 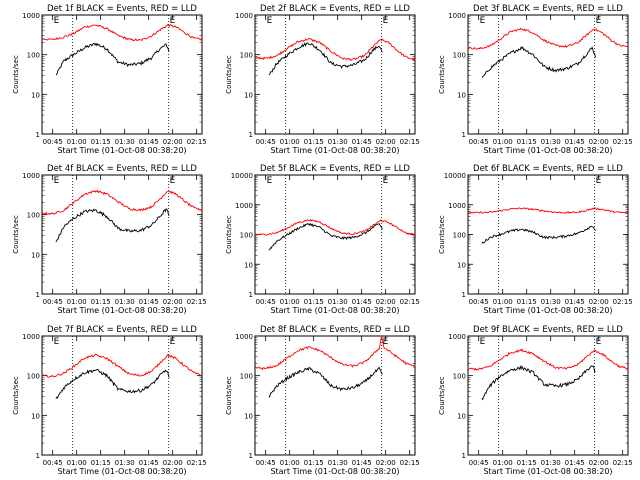 What do you see at coordinates (455, 176) in the screenshot?
I see `y-tick-label: 10000` at bounding box center [455, 176].